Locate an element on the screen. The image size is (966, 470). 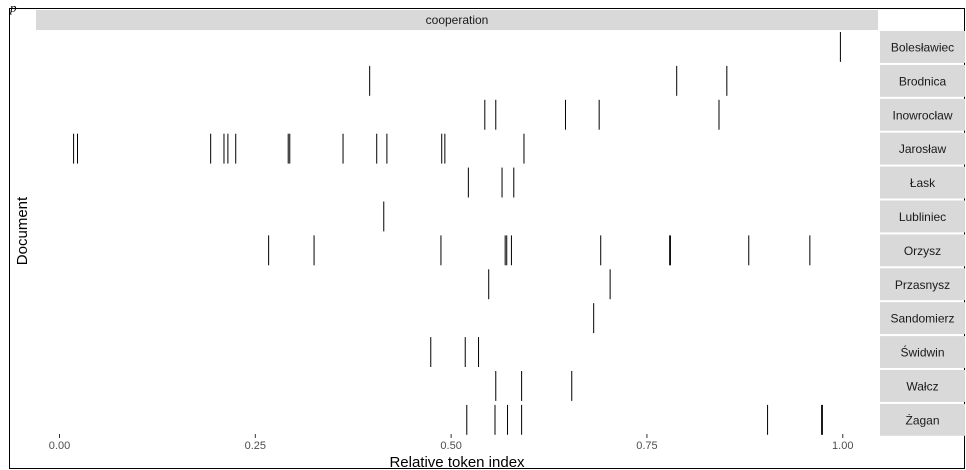
document-row: Sandomierz is located at coordinates (500, 318).